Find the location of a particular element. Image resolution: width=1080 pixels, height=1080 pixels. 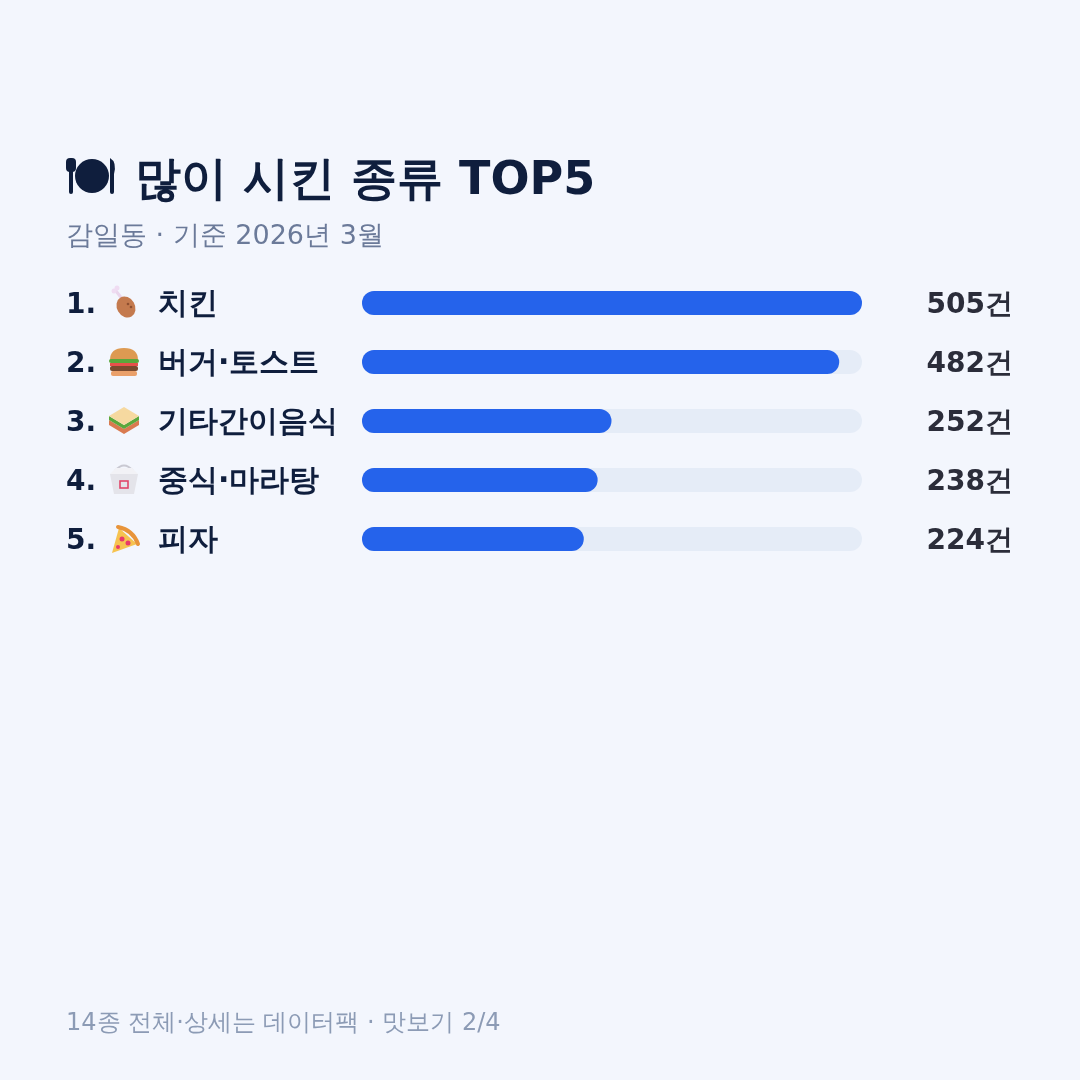

data-label: 224건 is located at coordinates (969, 539).